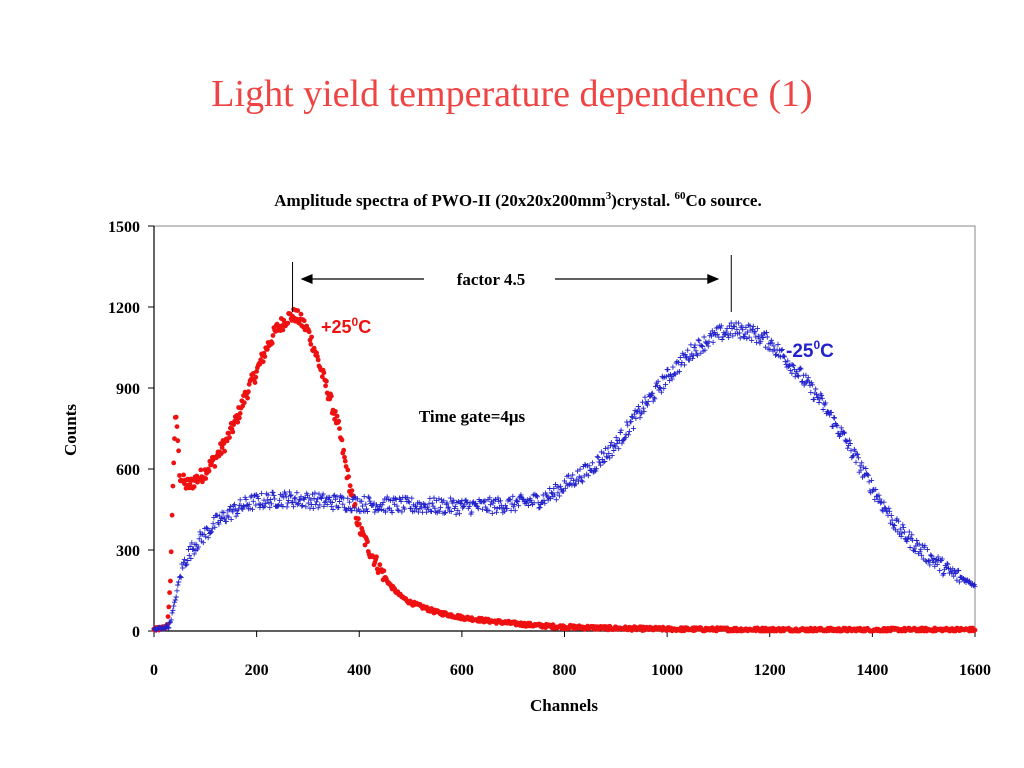 This screenshot has width=1024, height=768. What do you see at coordinates (128, 389) in the screenshot?
I see `y-tick-label: 900` at bounding box center [128, 389].